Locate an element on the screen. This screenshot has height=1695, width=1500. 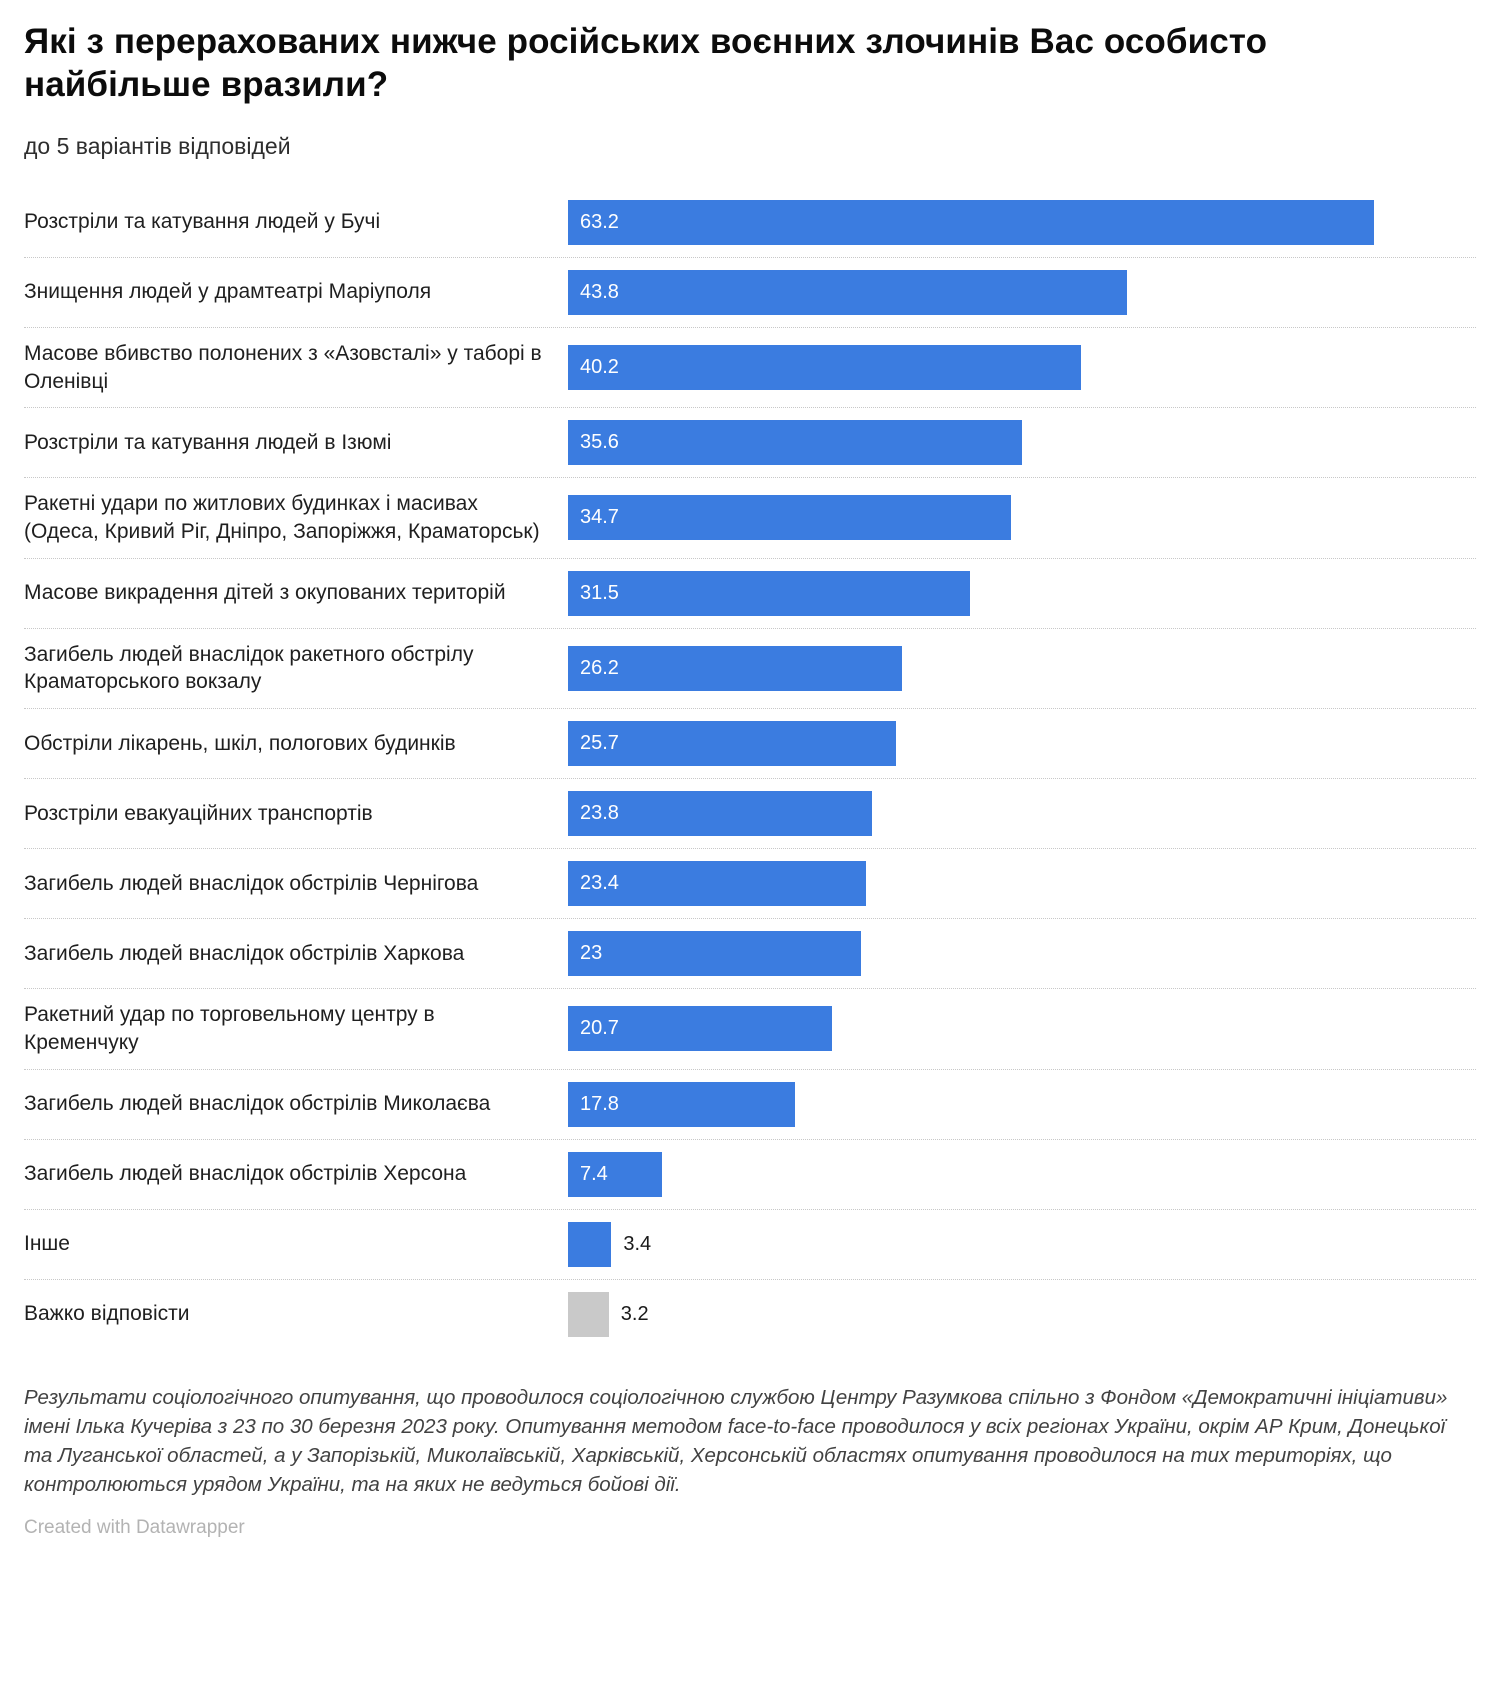
category-label: Розстріли та катування людей в Ізюмі is located at coordinates (208, 442).